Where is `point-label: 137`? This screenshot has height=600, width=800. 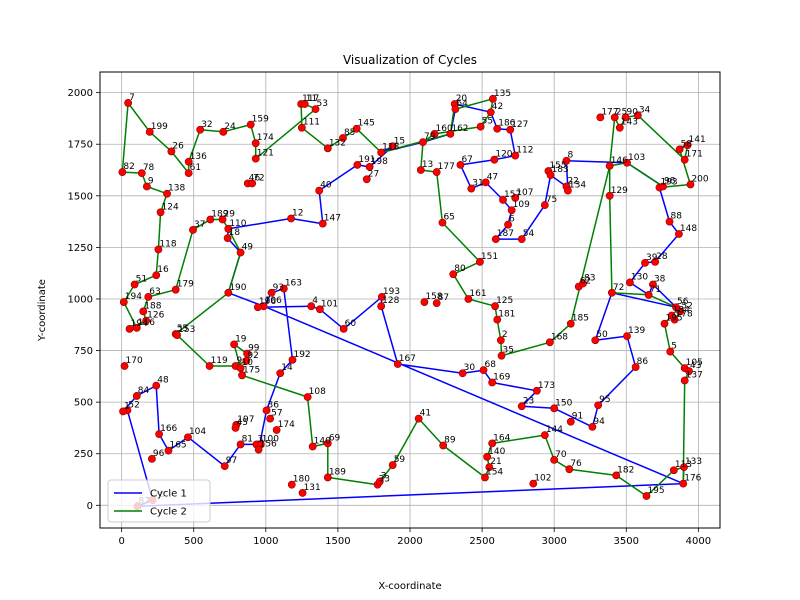
point-label: 137 is located at coordinates (694, 375).